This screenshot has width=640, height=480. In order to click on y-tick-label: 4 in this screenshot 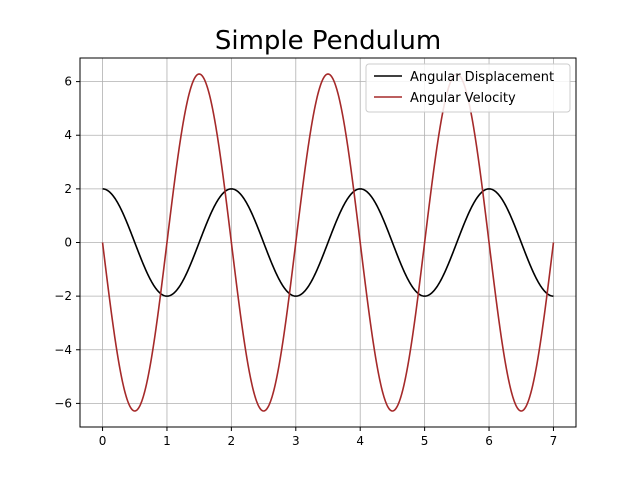, I will do `click(68, 135)`.